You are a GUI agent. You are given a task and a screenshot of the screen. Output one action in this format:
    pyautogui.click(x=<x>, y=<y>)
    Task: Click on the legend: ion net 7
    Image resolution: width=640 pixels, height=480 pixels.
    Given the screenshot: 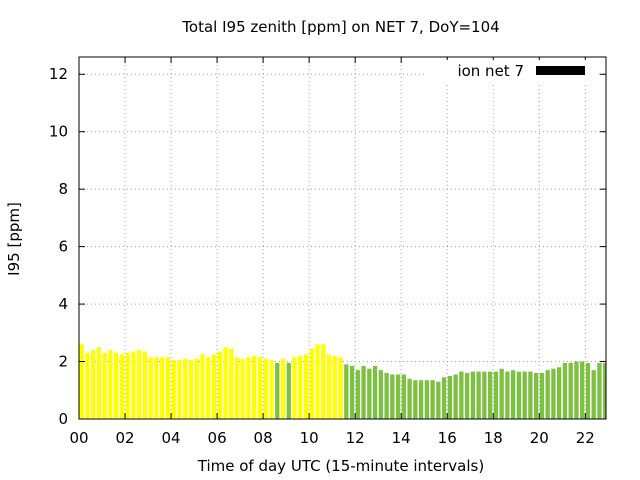 What is the action you would take?
    pyautogui.click(x=512, y=71)
    